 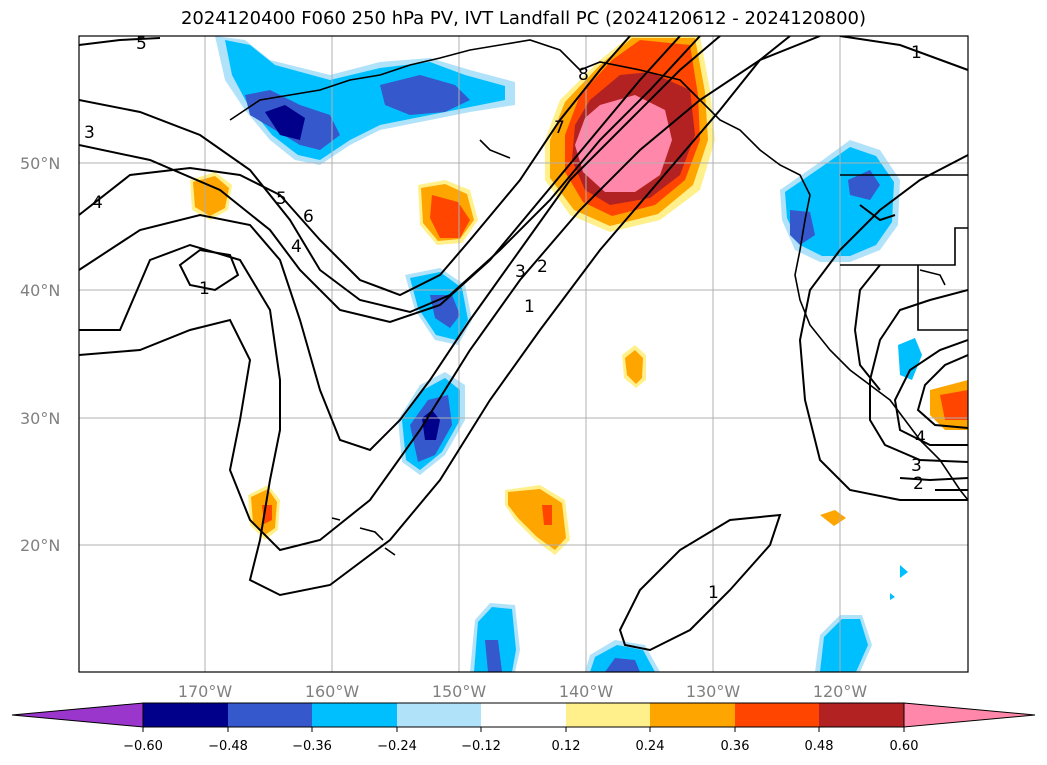 What do you see at coordinates (397, 746) in the screenshot?
I see `colorbar-tick-label: −0.24` at bounding box center [397, 746].